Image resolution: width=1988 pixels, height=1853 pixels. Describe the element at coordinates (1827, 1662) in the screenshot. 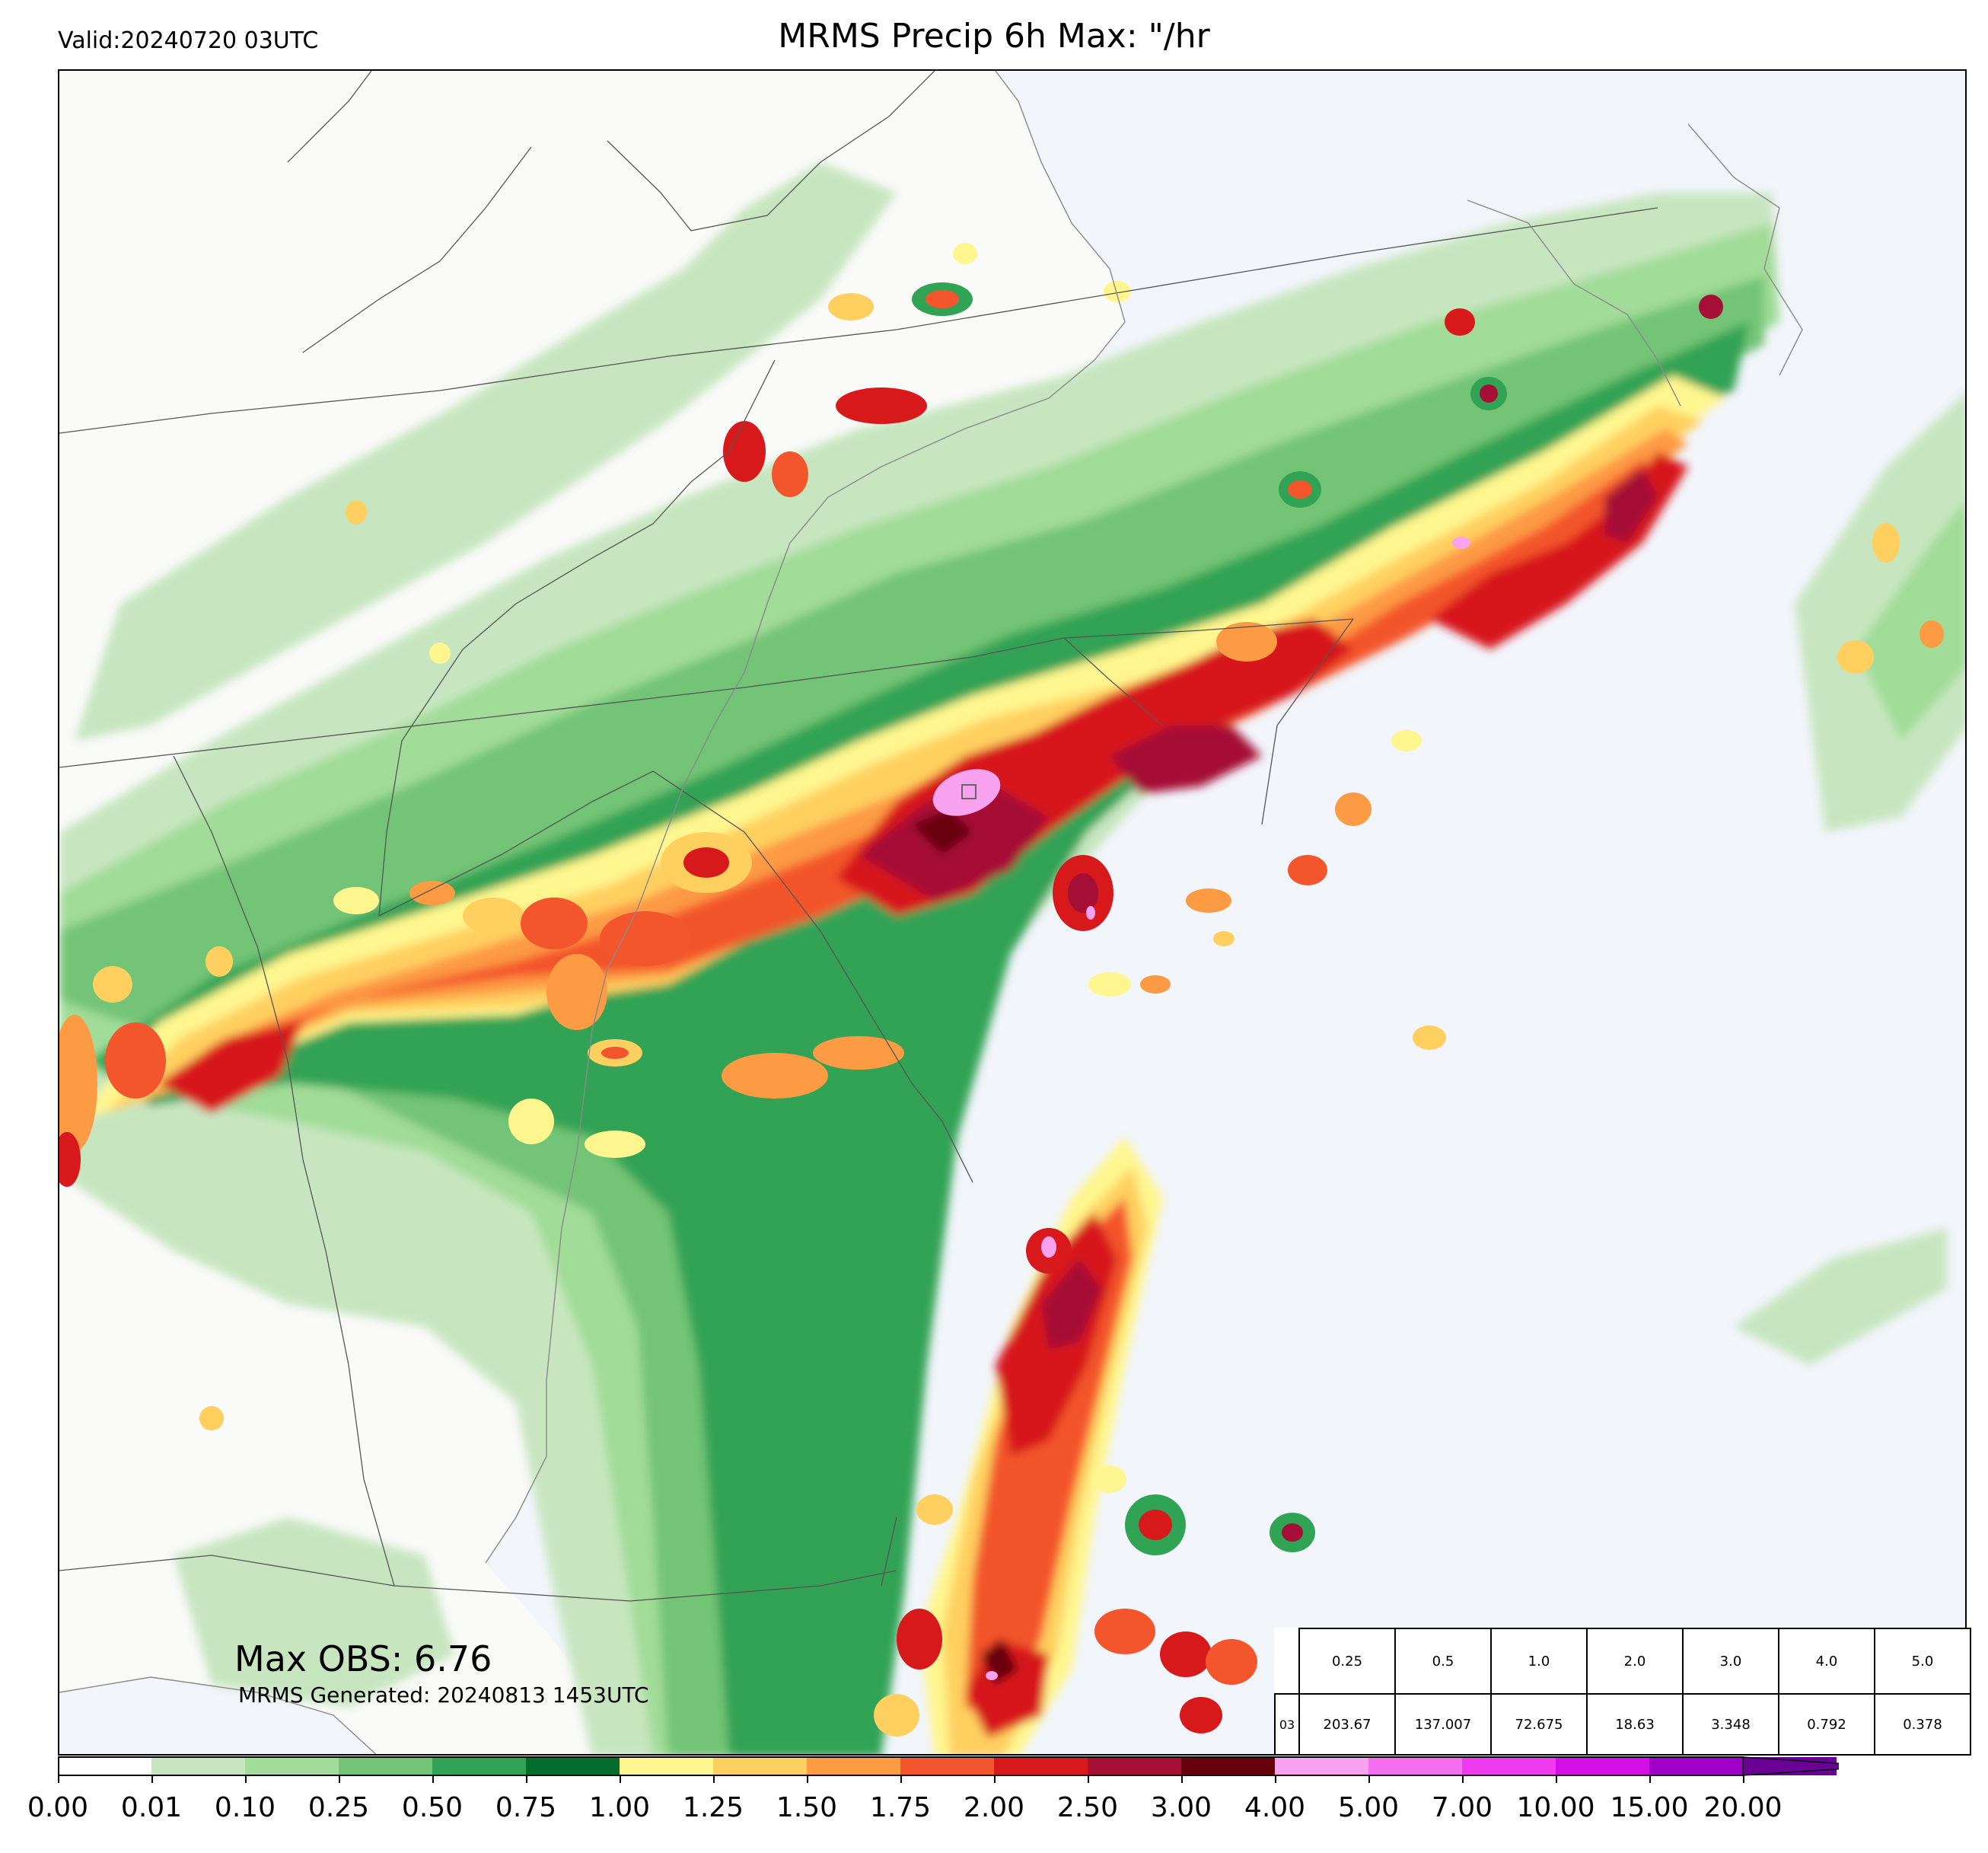

I see `threshold-cell: 4.0` at that location.